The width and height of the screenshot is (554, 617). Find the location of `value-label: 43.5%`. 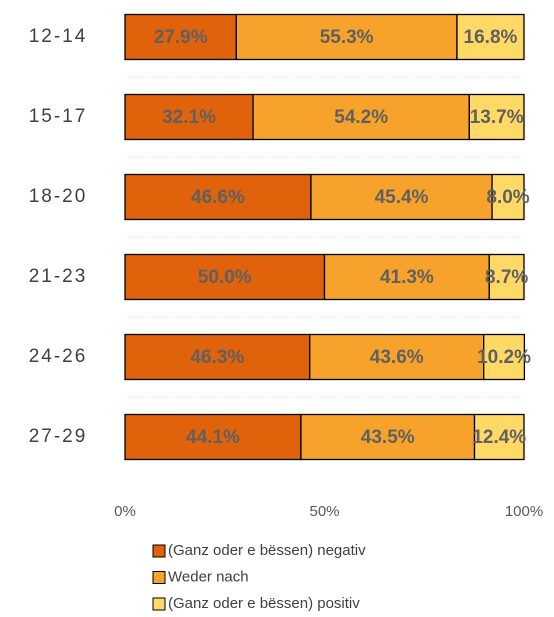

value-label: 43.5% is located at coordinates (388, 437).